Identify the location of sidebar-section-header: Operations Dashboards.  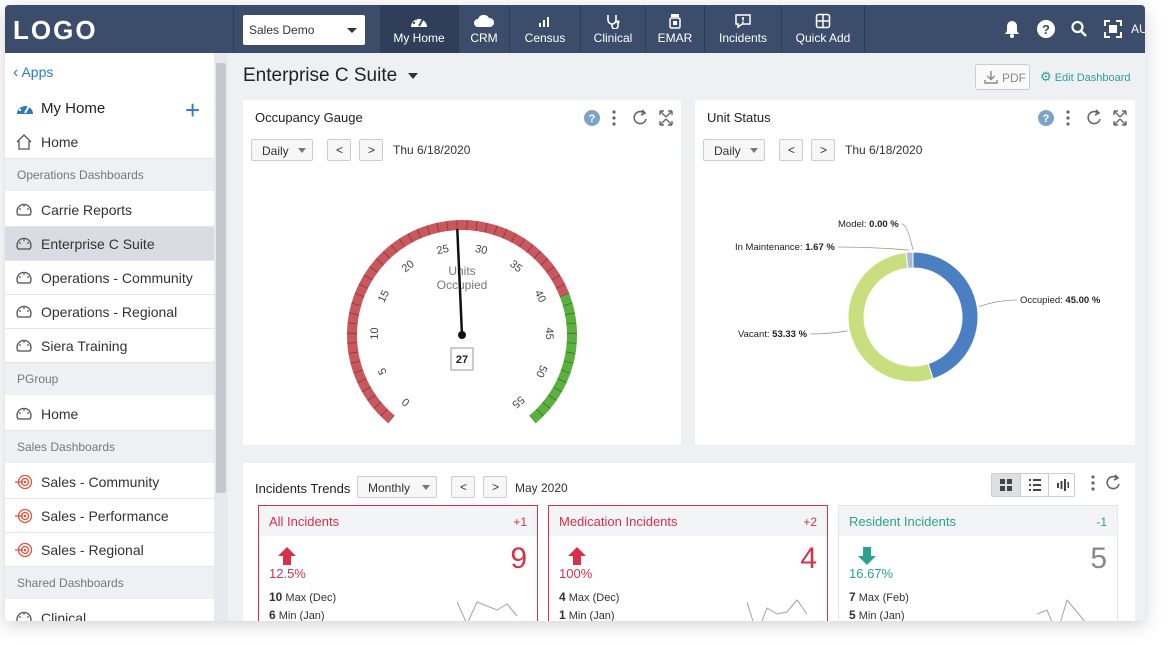
(109, 175).